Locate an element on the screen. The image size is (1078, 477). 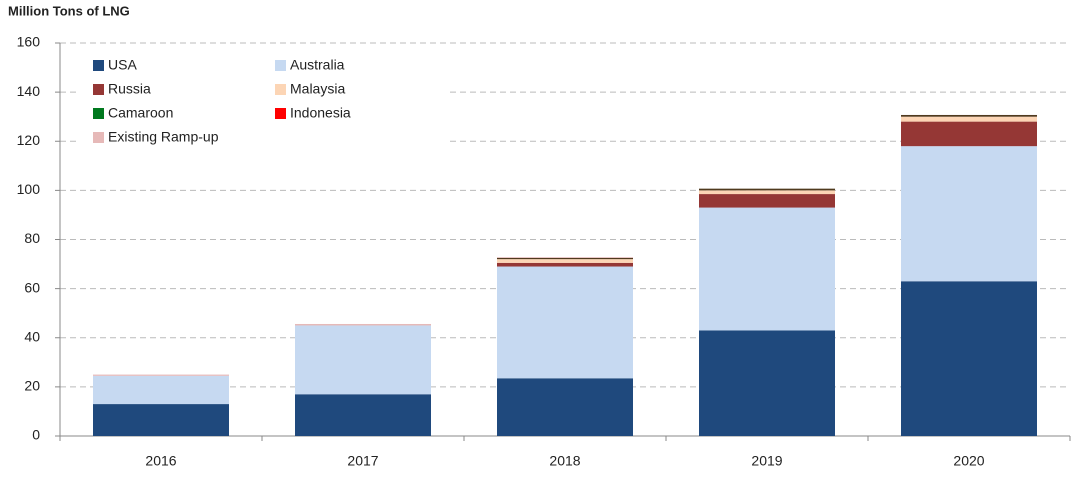
legend-label: Russia is located at coordinates (129, 89).